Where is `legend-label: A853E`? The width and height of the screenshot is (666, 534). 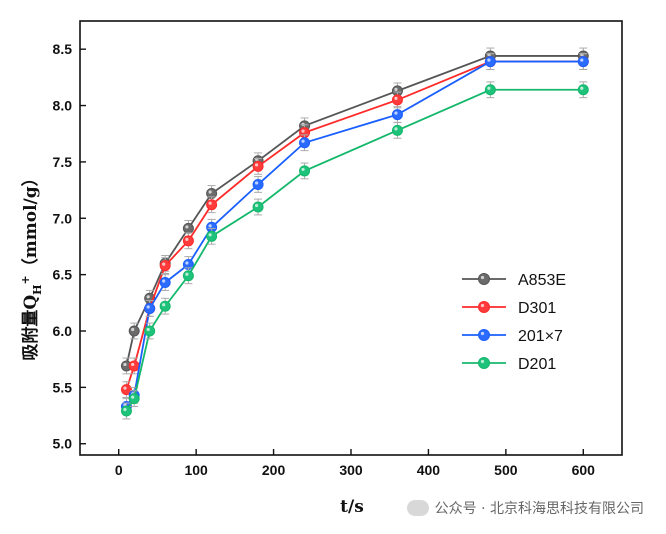 legend-label: A853E is located at coordinates (542, 280).